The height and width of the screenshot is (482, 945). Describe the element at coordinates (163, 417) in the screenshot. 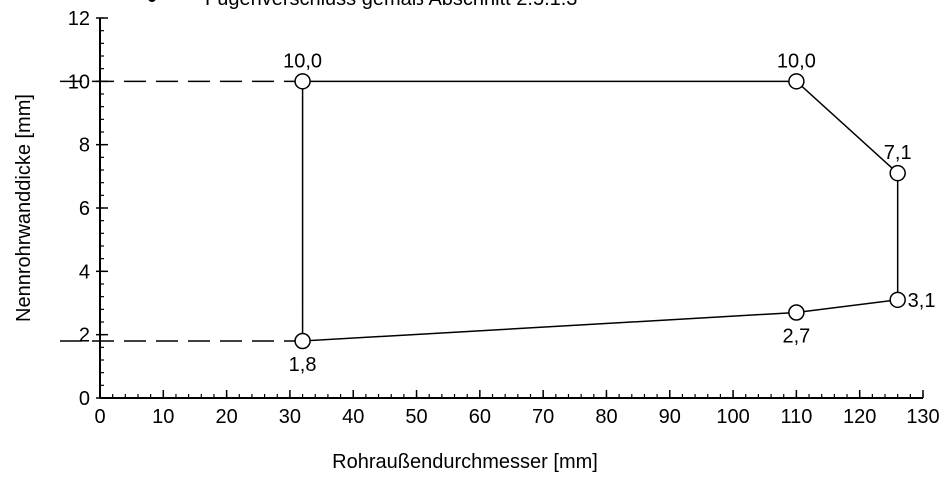

I see `x-tick-label: 10` at that location.